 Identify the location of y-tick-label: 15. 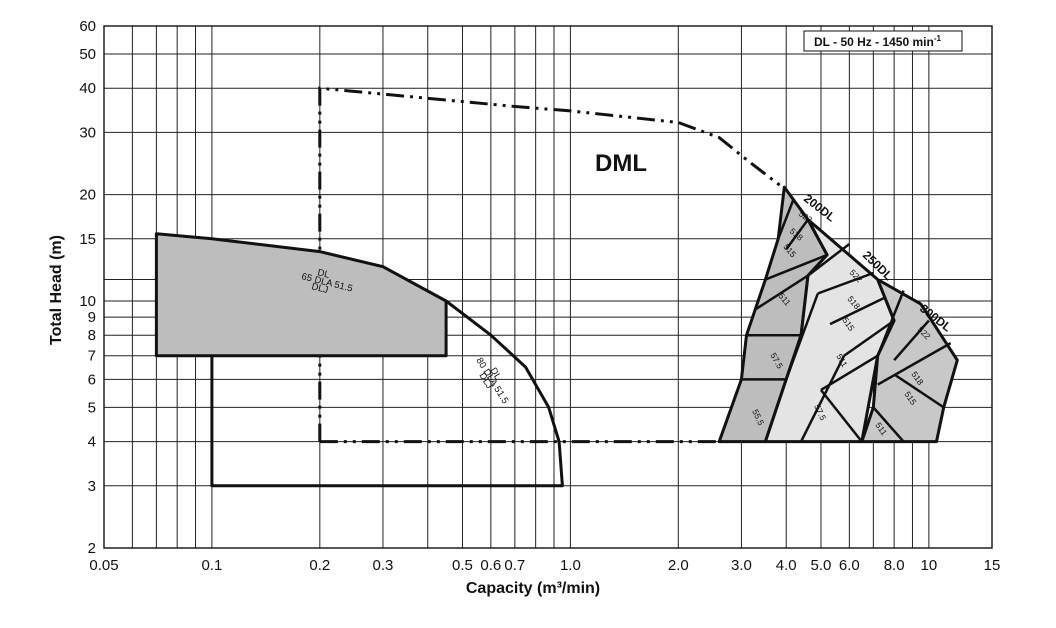
(87, 239).